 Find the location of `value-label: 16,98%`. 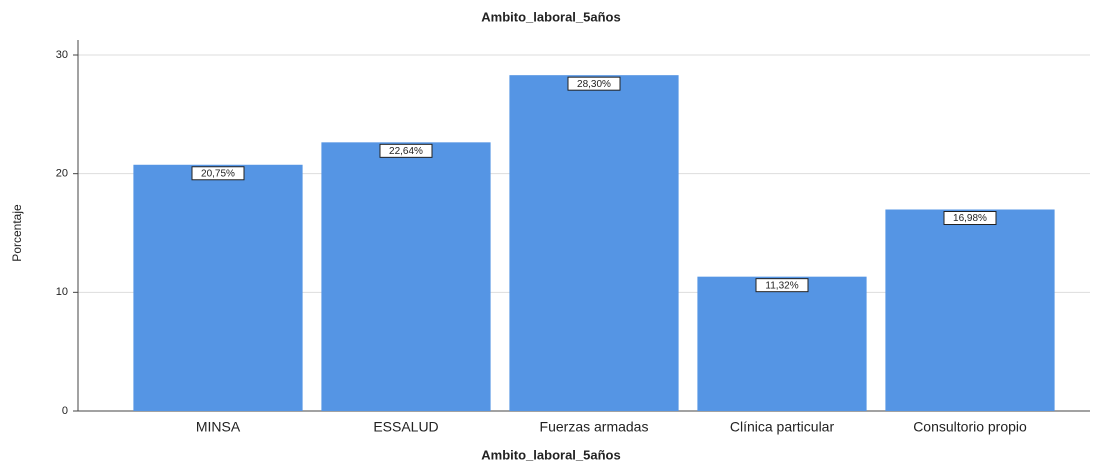

value-label: 16,98% is located at coordinates (970, 218).